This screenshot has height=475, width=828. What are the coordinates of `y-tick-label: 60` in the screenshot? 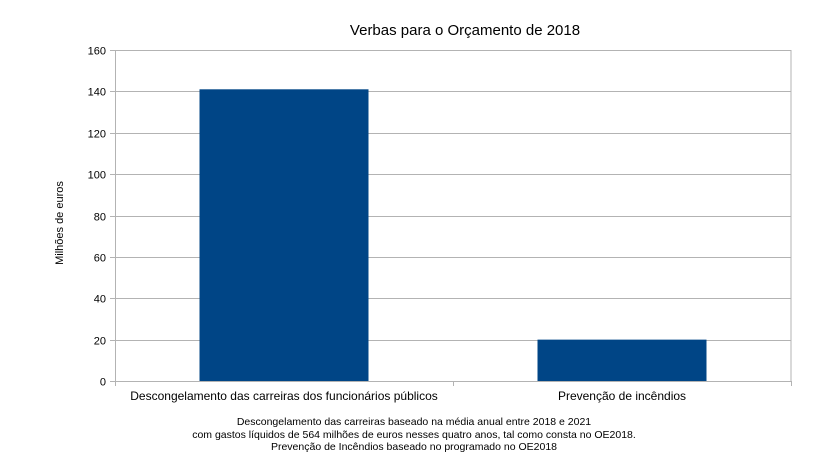 It's located at (100, 259).